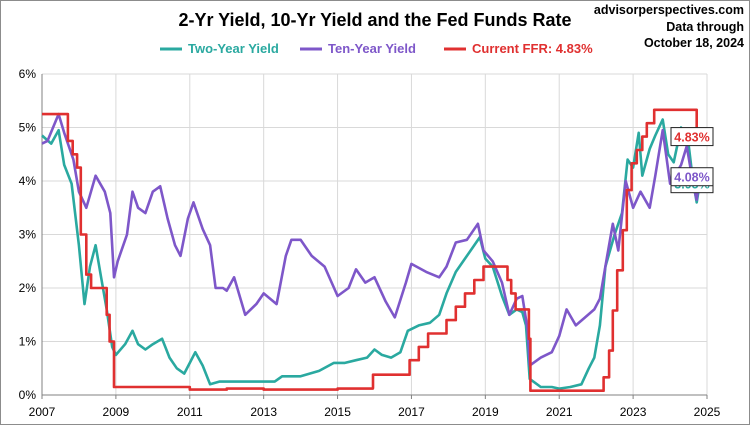 The image size is (750, 425). Describe the element at coordinates (233, 48) in the screenshot. I see `legend-label-two-year-yield: Two-Year Yield` at that location.